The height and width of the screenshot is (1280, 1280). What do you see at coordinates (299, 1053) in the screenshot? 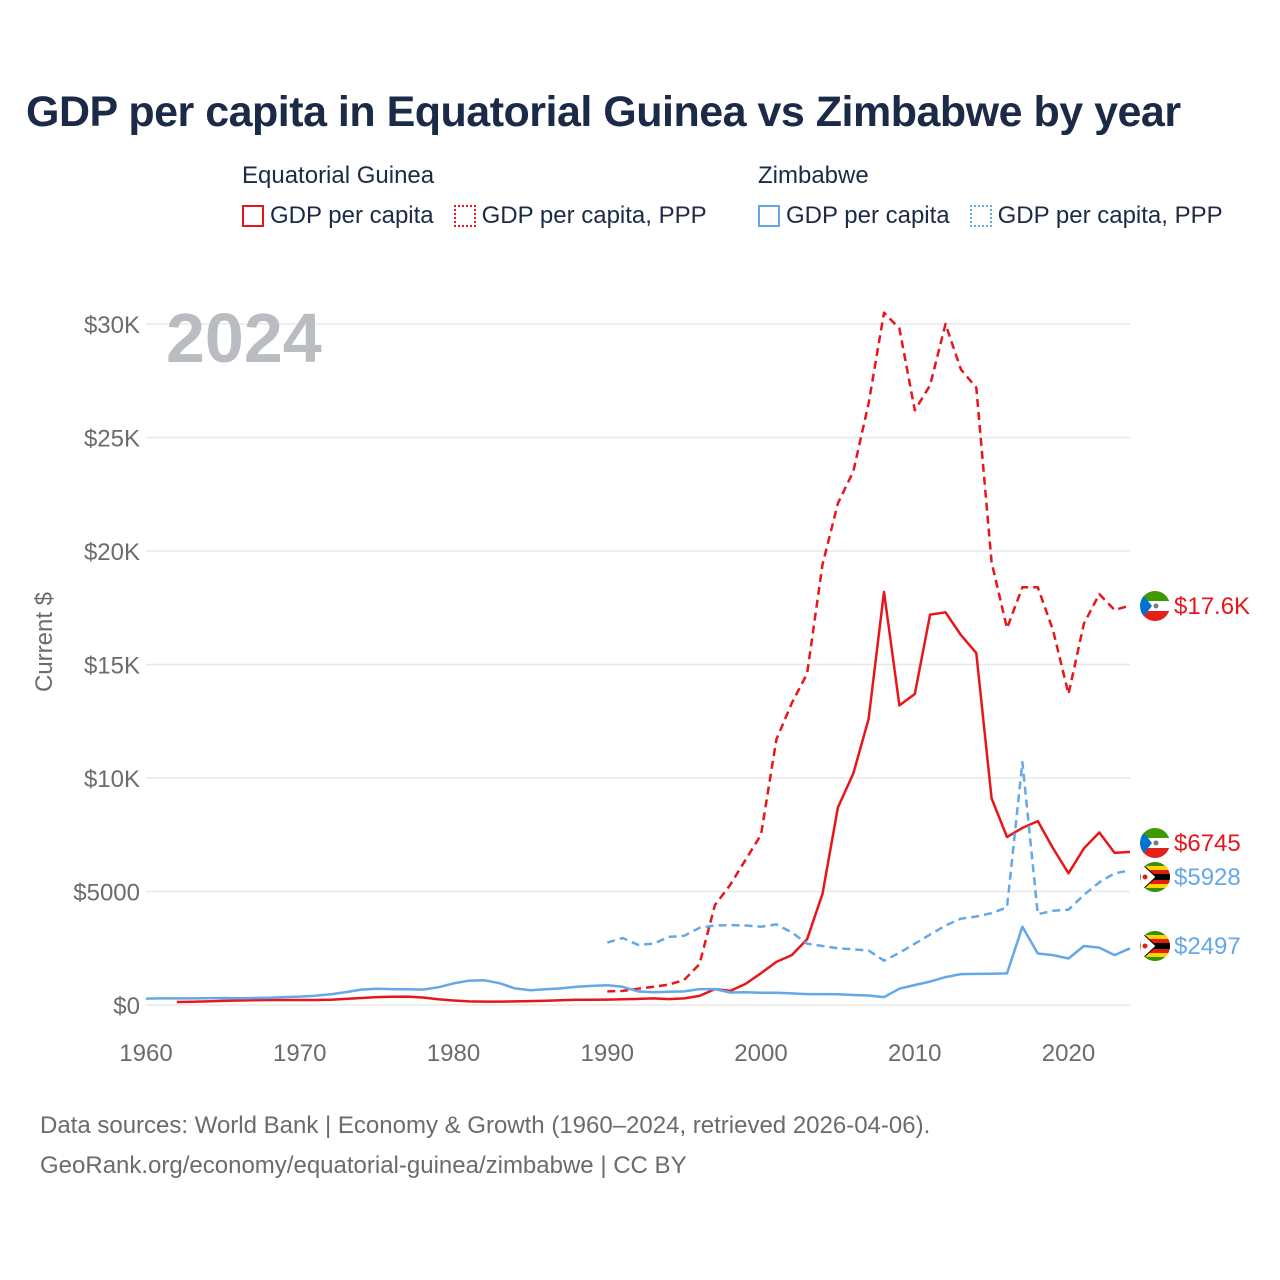
I see `x-tick-label: 1970` at bounding box center [299, 1053].